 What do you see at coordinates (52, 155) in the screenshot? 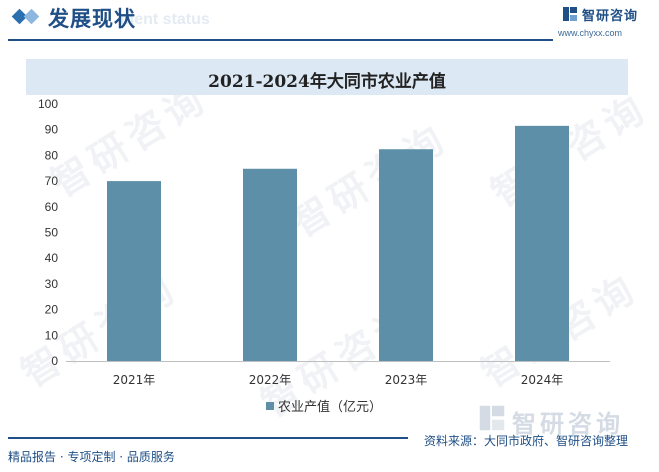
I see `y-tick-label: 80` at bounding box center [52, 155].